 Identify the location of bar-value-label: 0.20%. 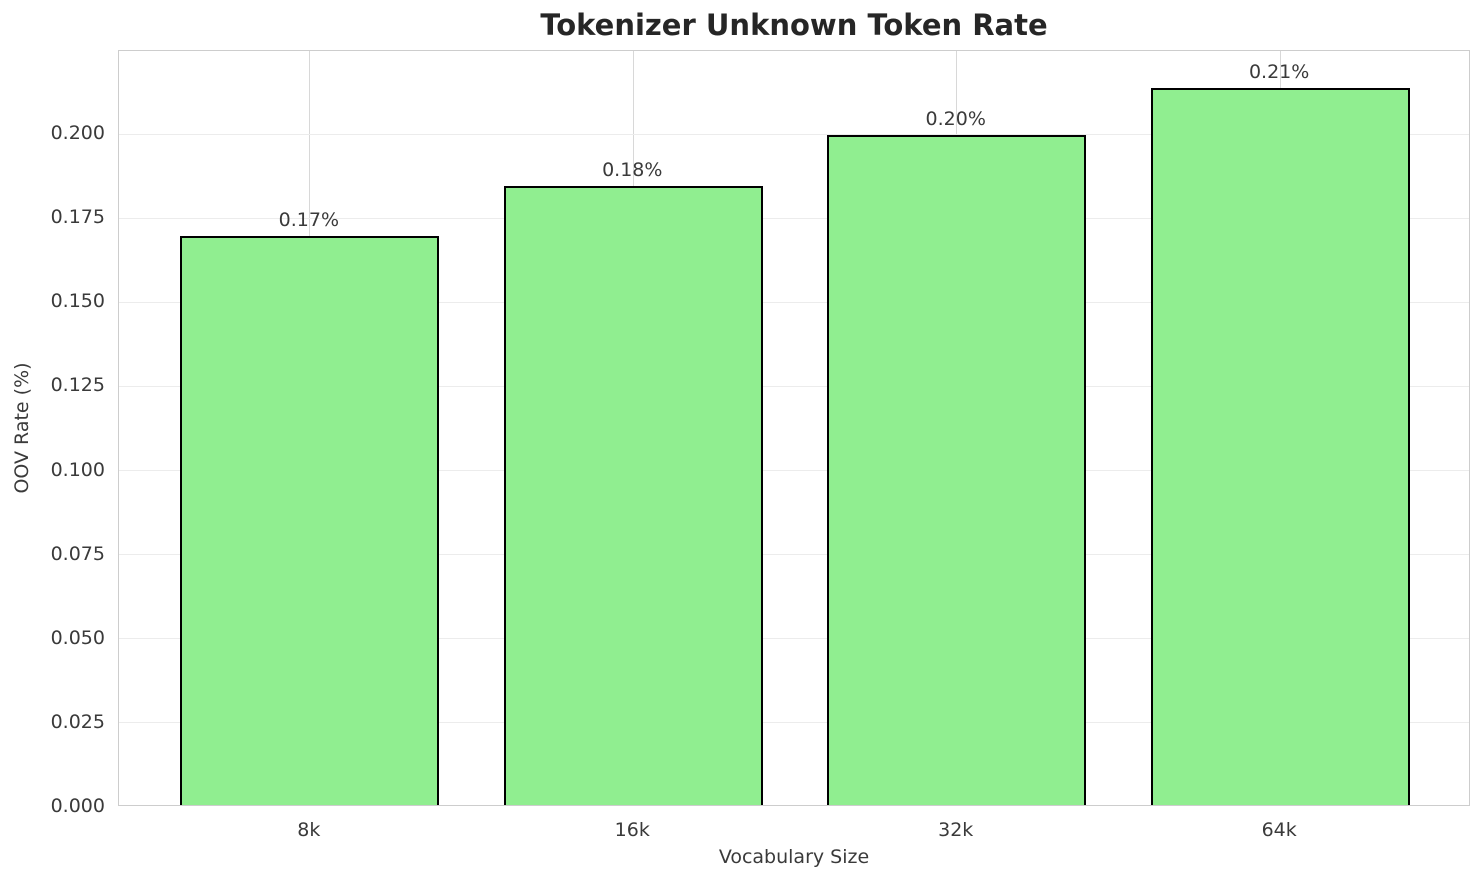
(955, 119).